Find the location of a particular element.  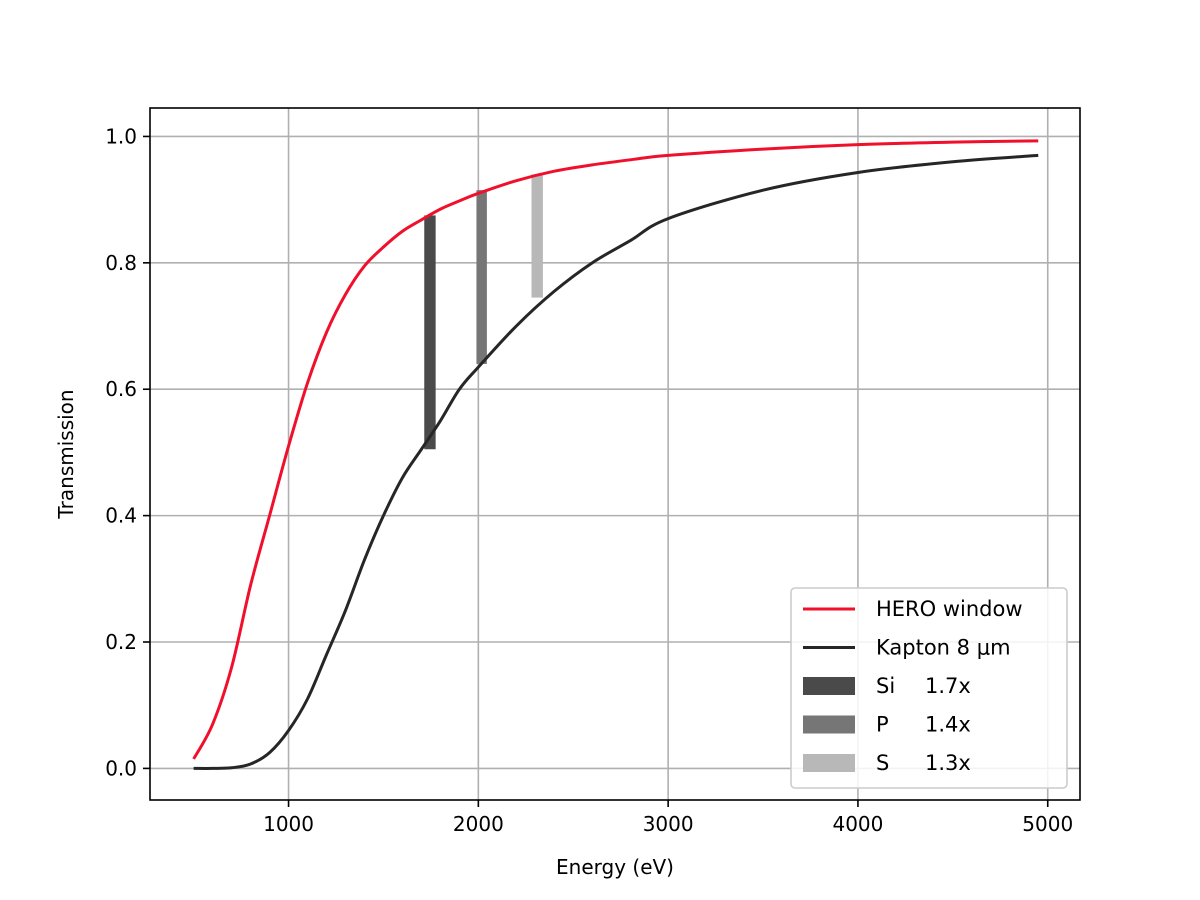

band-p is located at coordinates (481, 277).